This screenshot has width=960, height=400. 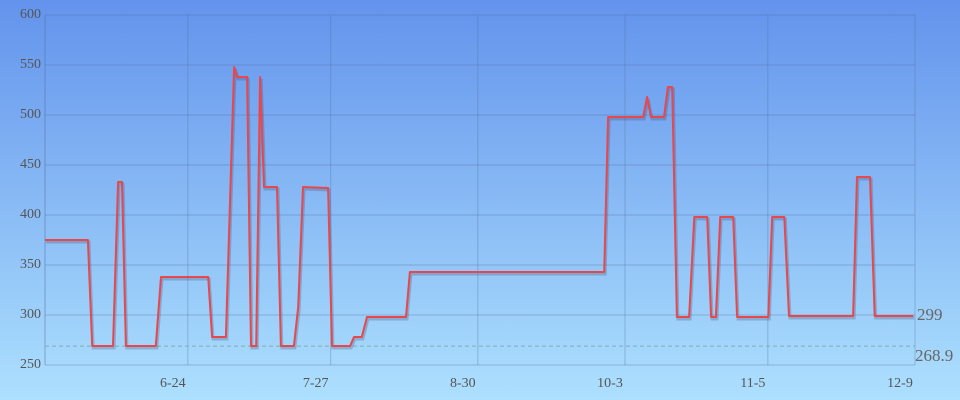 I want to click on y-tick-label: 450, so click(x=30, y=164).